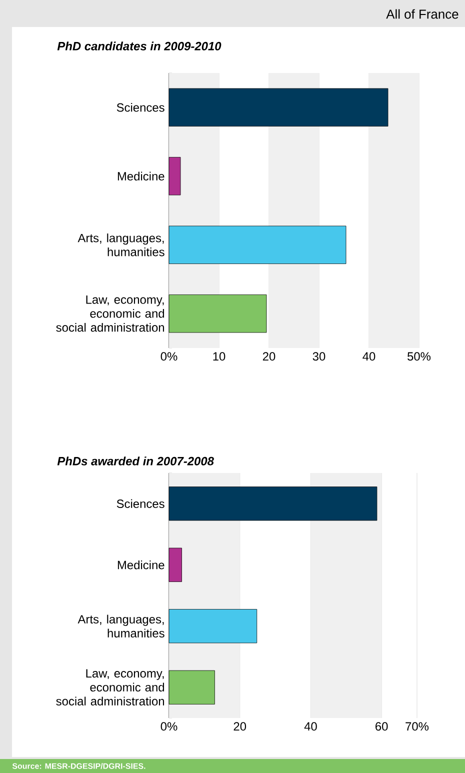  Describe the element at coordinates (382, 726) in the screenshot. I see `x-tick-label: 60` at that location.